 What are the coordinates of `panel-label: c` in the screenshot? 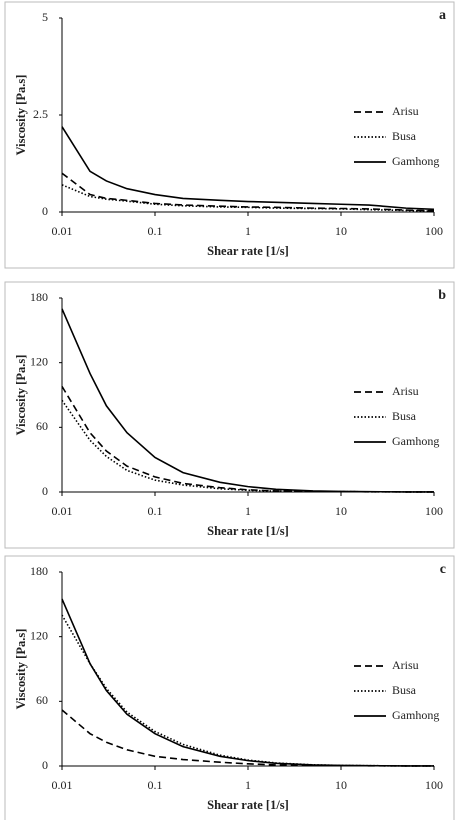 It's located at (443, 569).